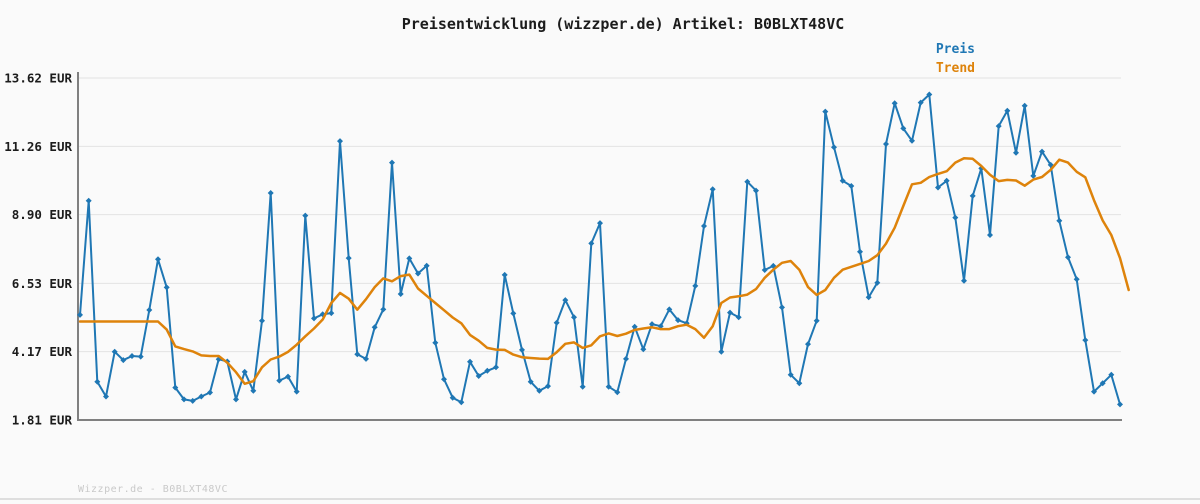 The width and height of the screenshot is (1200, 504). Describe the element at coordinates (955, 68) in the screenshot. I see `legend-item-trend: Trend` at that location.